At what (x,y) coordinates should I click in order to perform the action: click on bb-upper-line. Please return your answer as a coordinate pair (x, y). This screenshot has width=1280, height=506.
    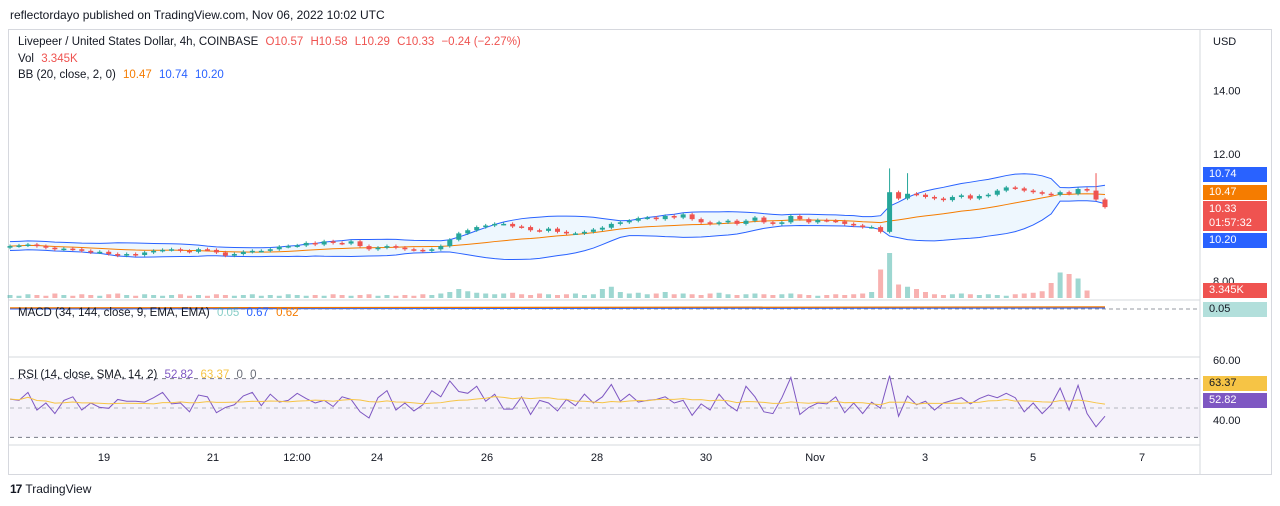
    Looking at the image, I should click on (557, 211).